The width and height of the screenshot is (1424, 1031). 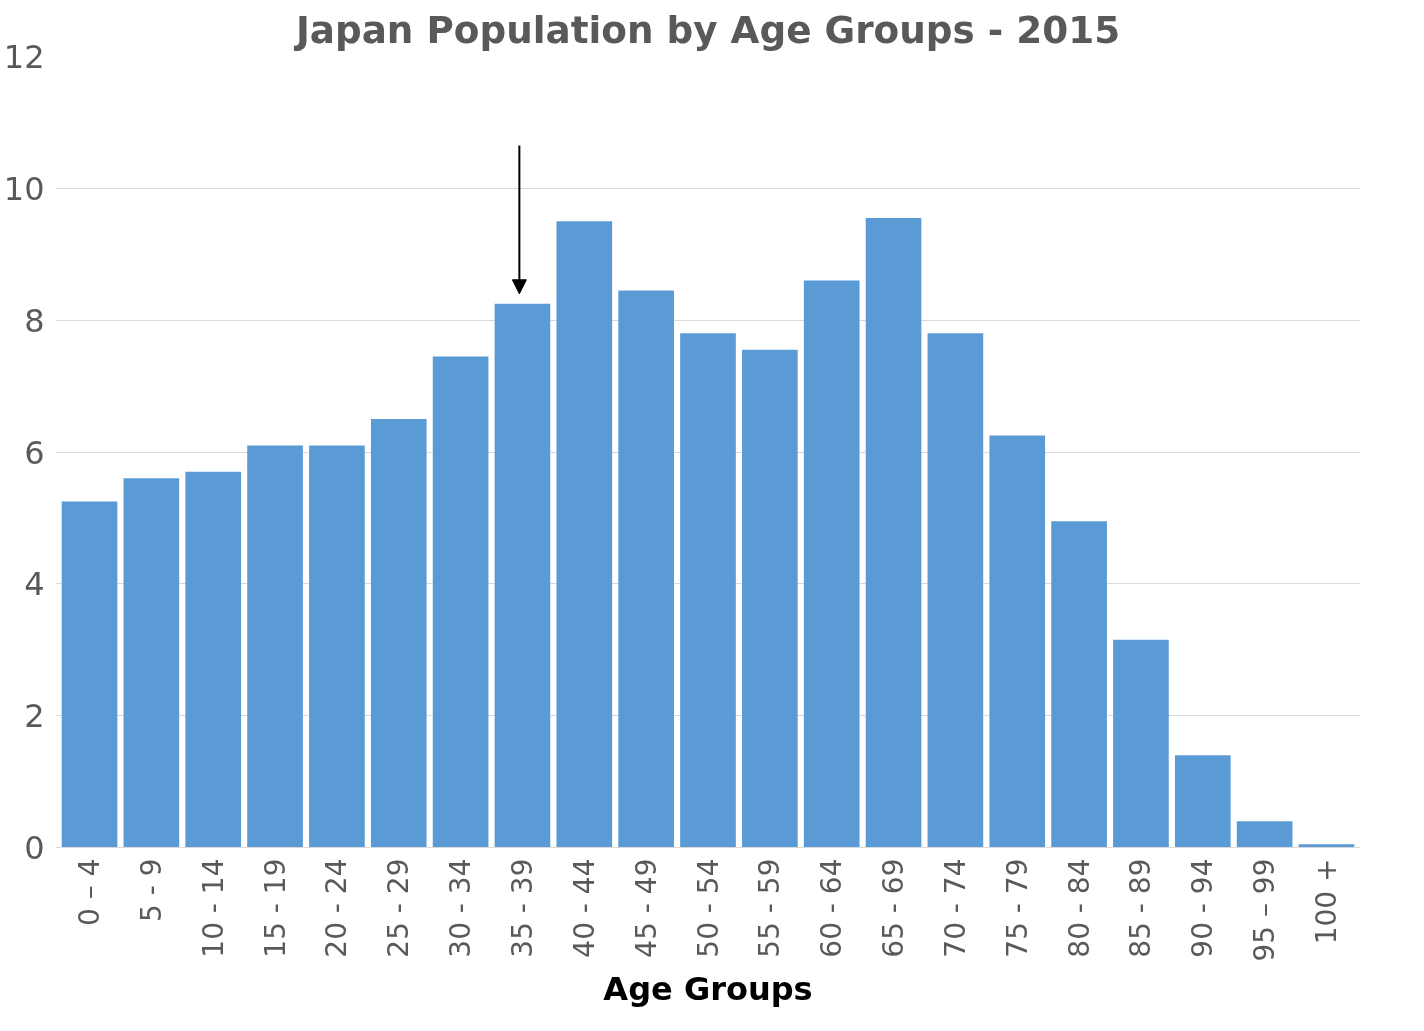 I want to click on y-tick-label: 6, so click(x=34, y=452).